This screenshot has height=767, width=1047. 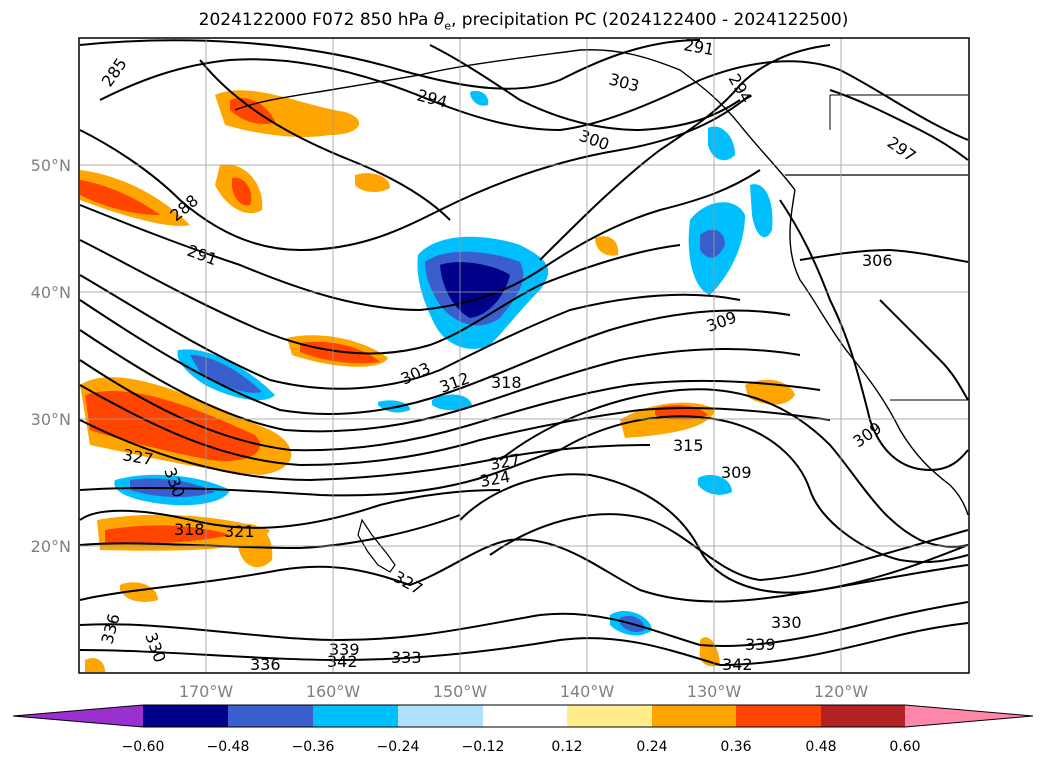 What do you see at coordinates (51, 165) in the screenshot?
I see `lat-tick-label: 50°N` at bounding box center [51, 165].